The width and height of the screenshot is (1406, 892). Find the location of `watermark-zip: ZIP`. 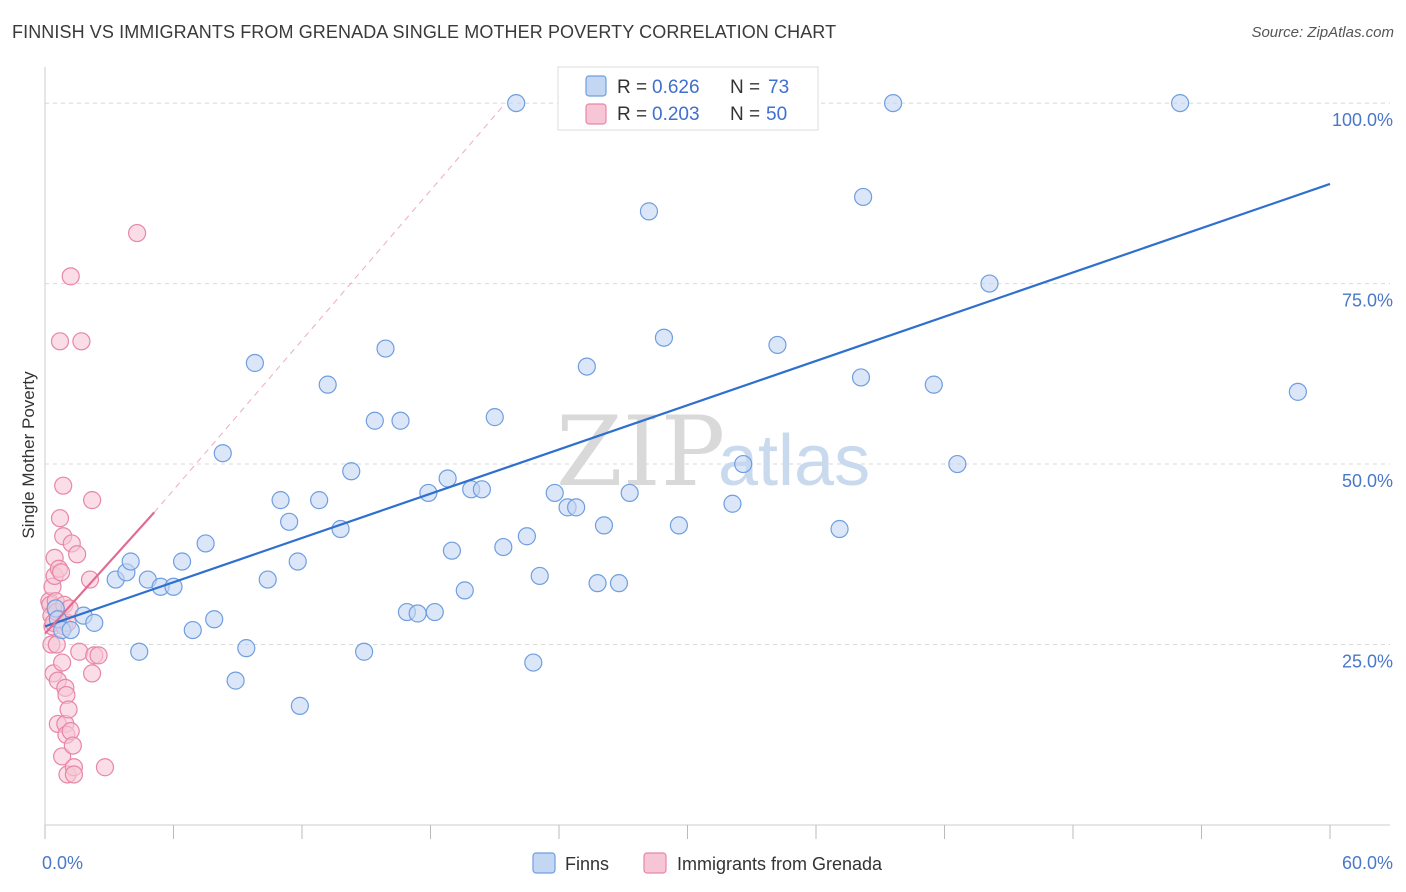

watermark-zip: ZIP is located at coordinates (640, 452).